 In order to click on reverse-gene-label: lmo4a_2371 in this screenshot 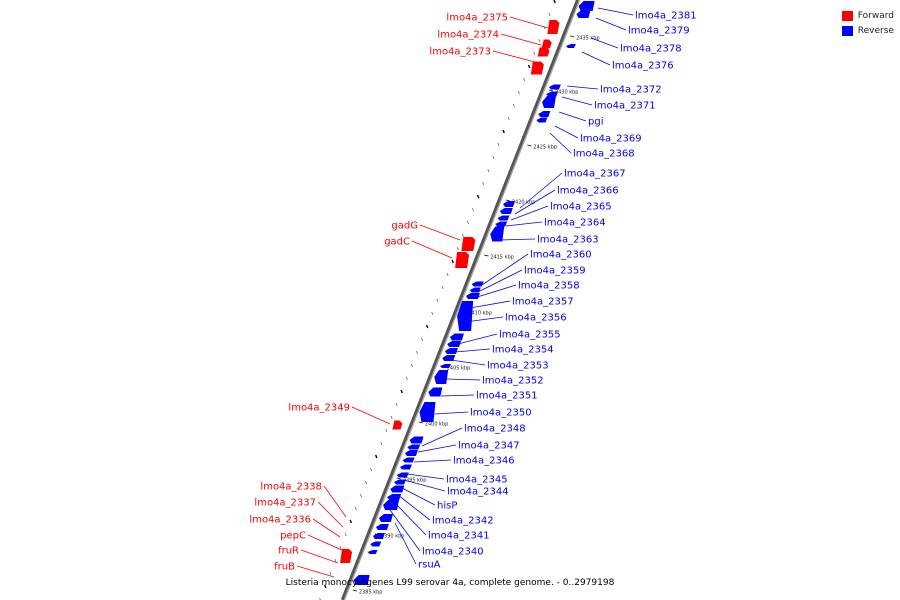, I will do `click(625, 106)`.